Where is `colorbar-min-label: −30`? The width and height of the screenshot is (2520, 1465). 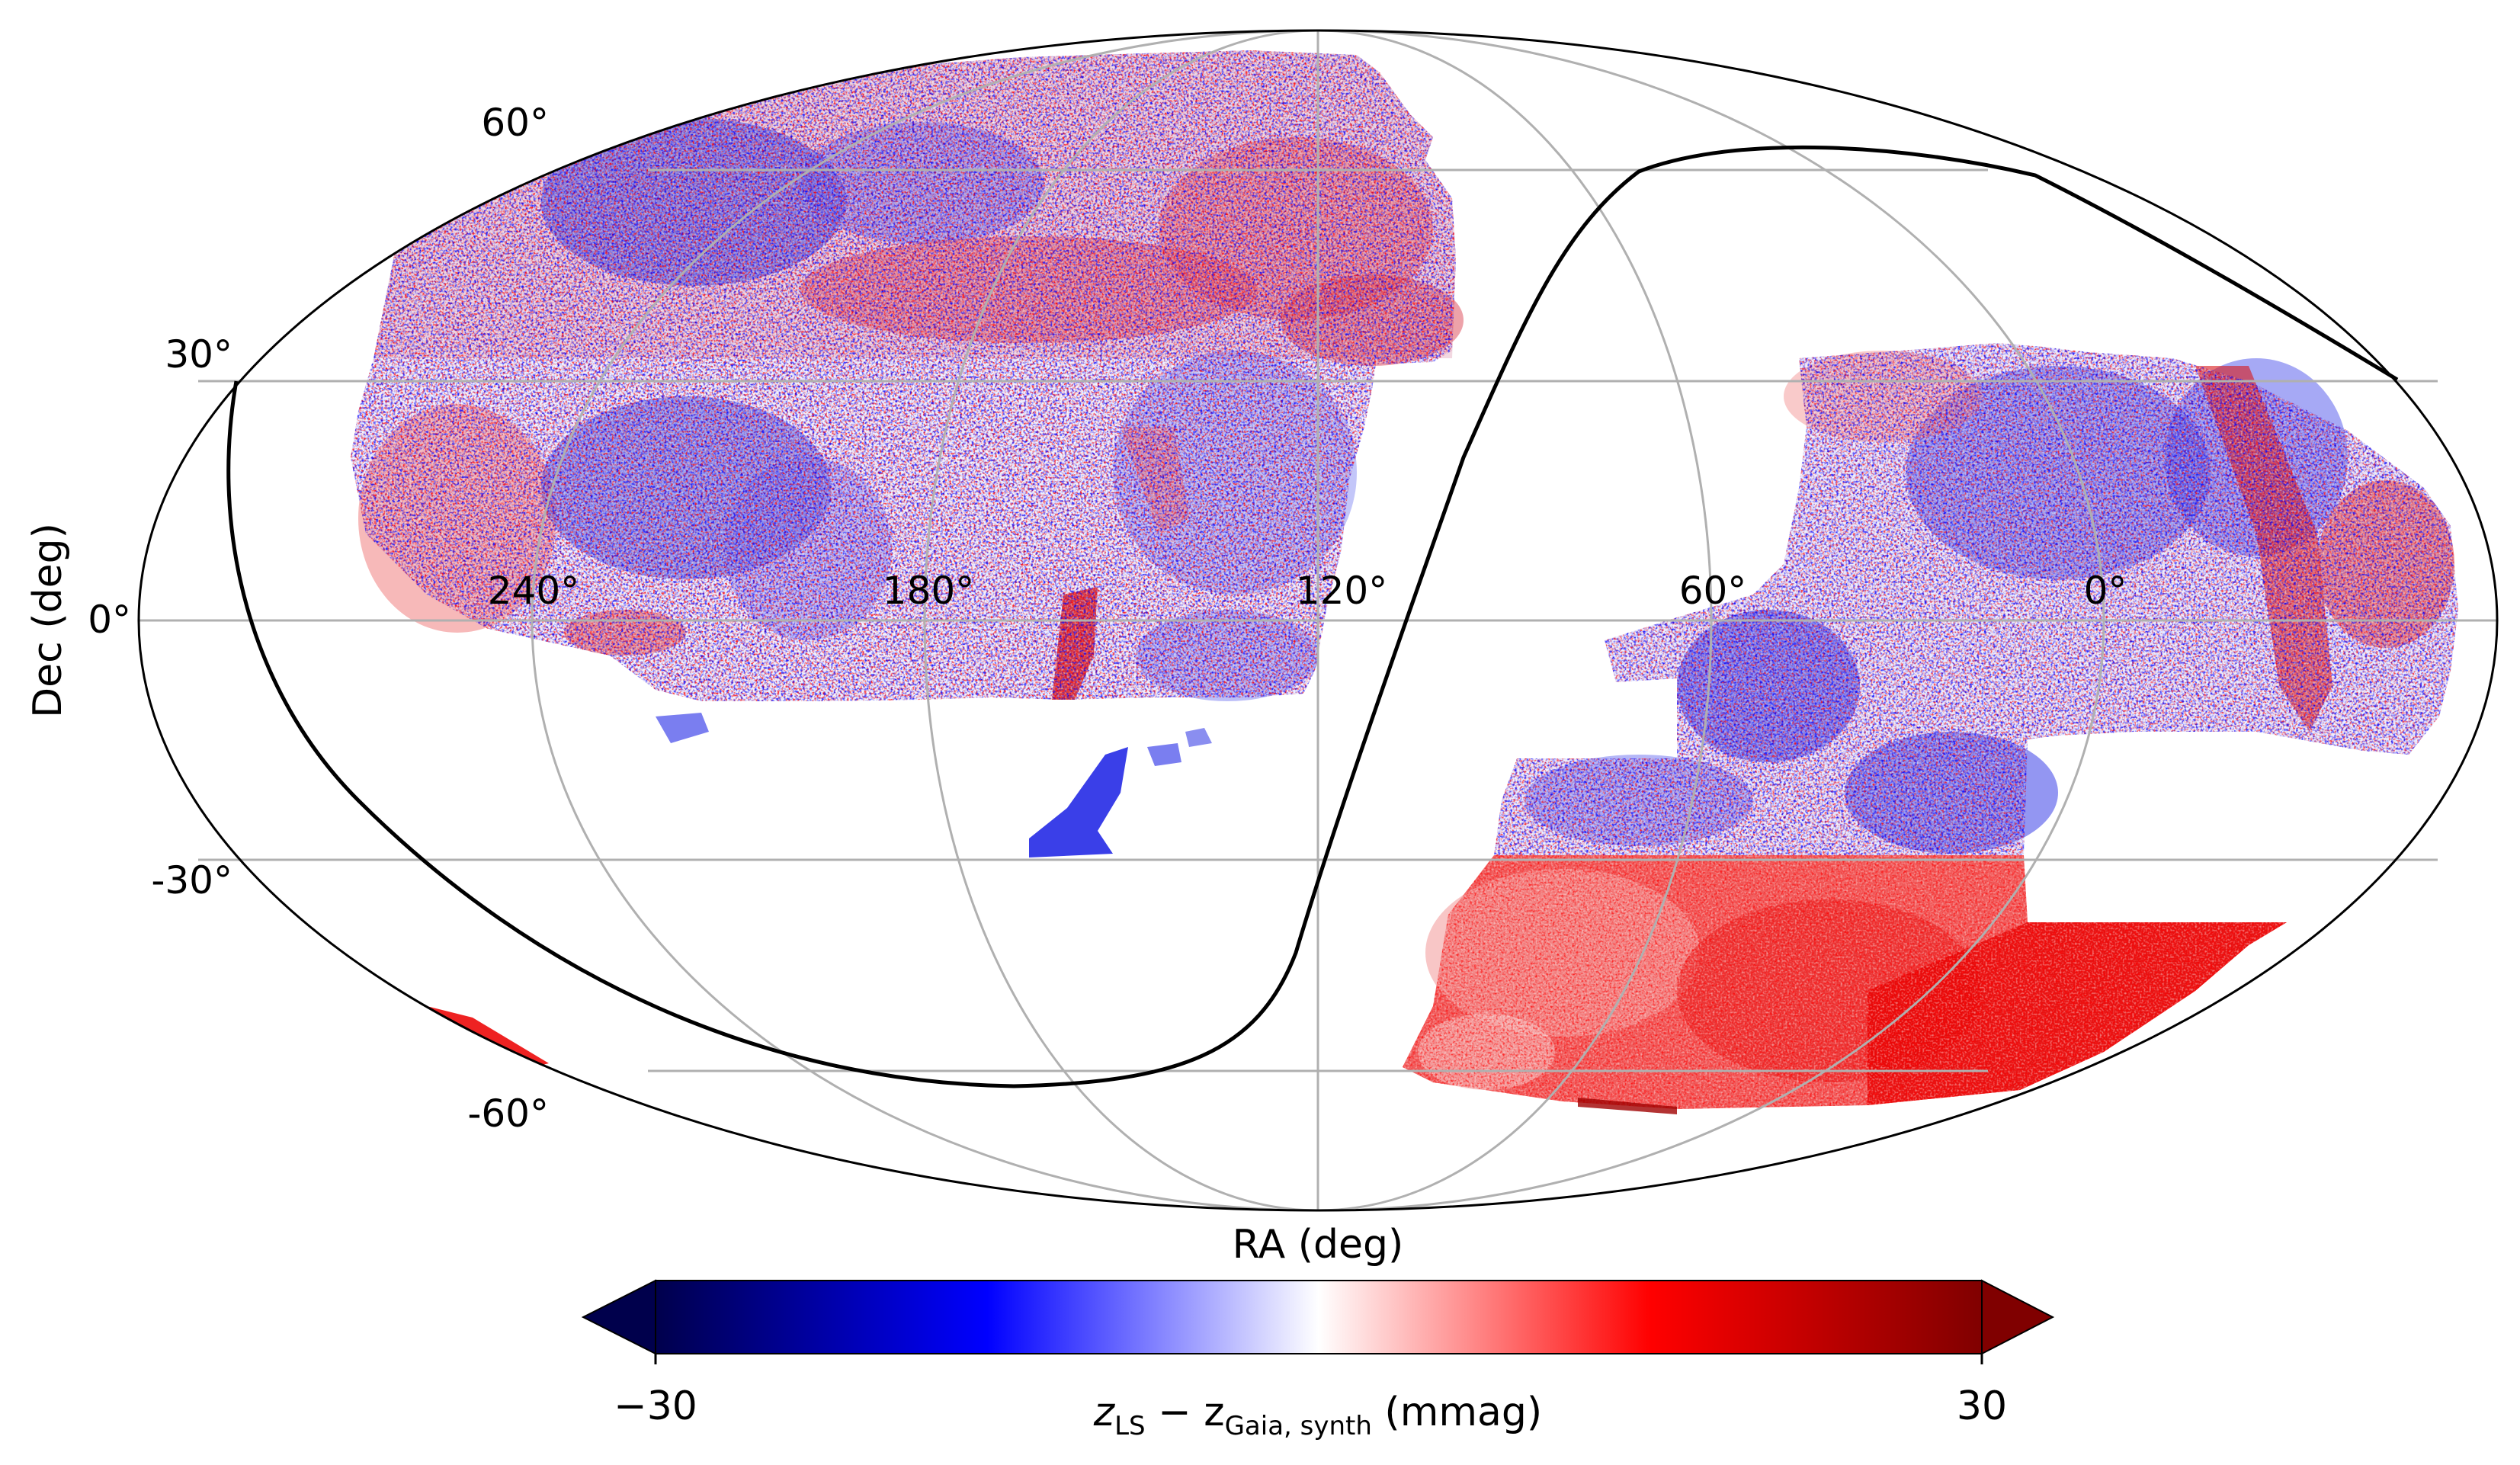 colorbar-min-label: −30 is located at coordinates (655, 1406).